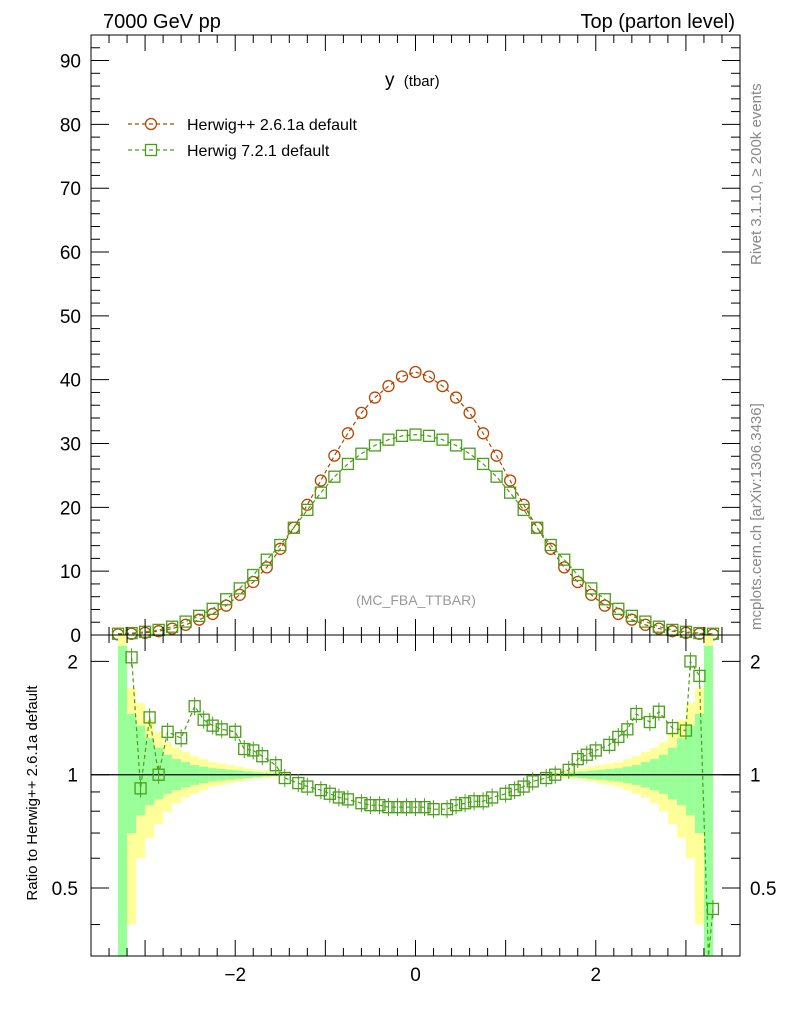  Describe the element at coordinates (235, 975) in the screenshot. I see `x-tick-label: −2` at that location.